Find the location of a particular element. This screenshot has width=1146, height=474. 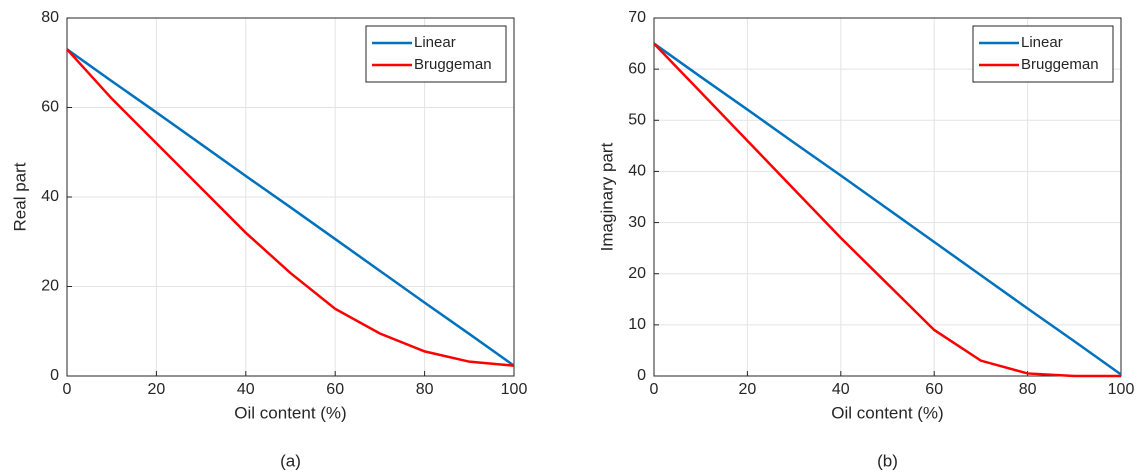

y-tick-label: 30 is located at coordinates (637, 222).